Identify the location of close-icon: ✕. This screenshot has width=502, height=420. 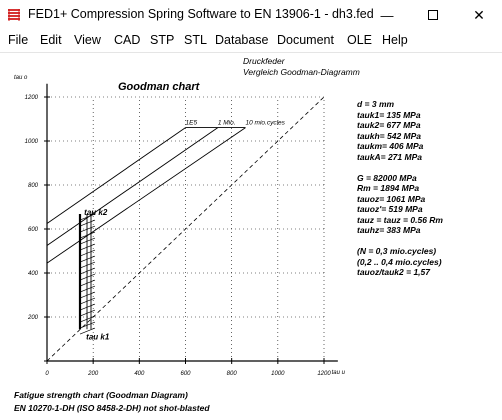
(479, 14).